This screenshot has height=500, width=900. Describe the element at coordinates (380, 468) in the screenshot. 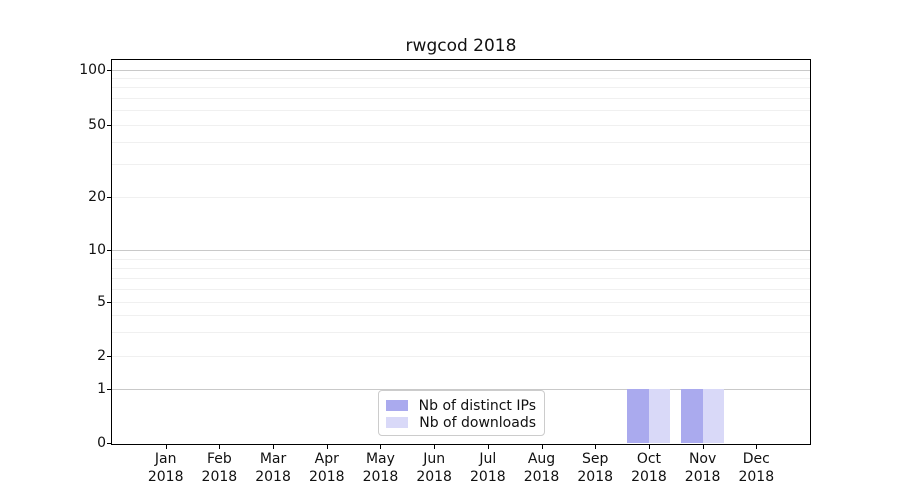

I see `x-tick-label-may: May 2018` at that location.